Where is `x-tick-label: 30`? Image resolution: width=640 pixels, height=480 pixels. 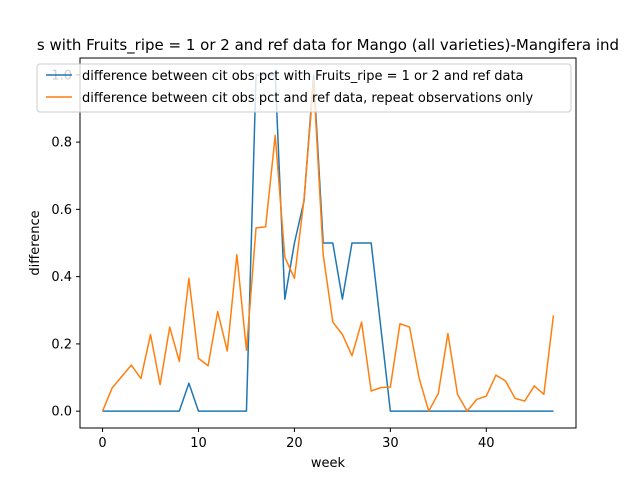
x-tick-label: 30 is located at coordinates (390, 443).